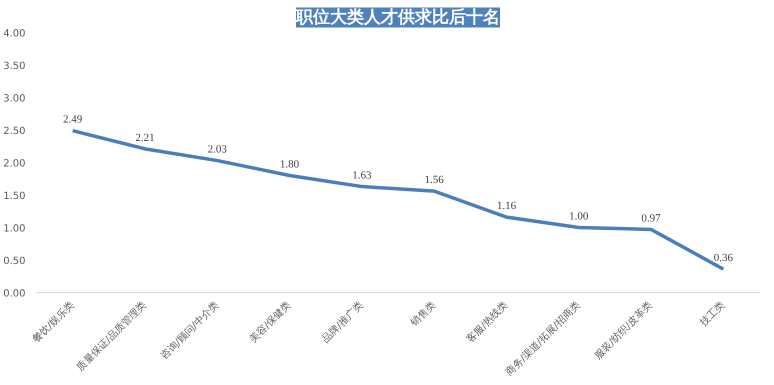 Image resolution: width=774 pixels, height=385 pixels. What do you see at coordinates (362, 176) in the screenshot?
I see `data-label: 1.63` at bounding box center [362, 176].